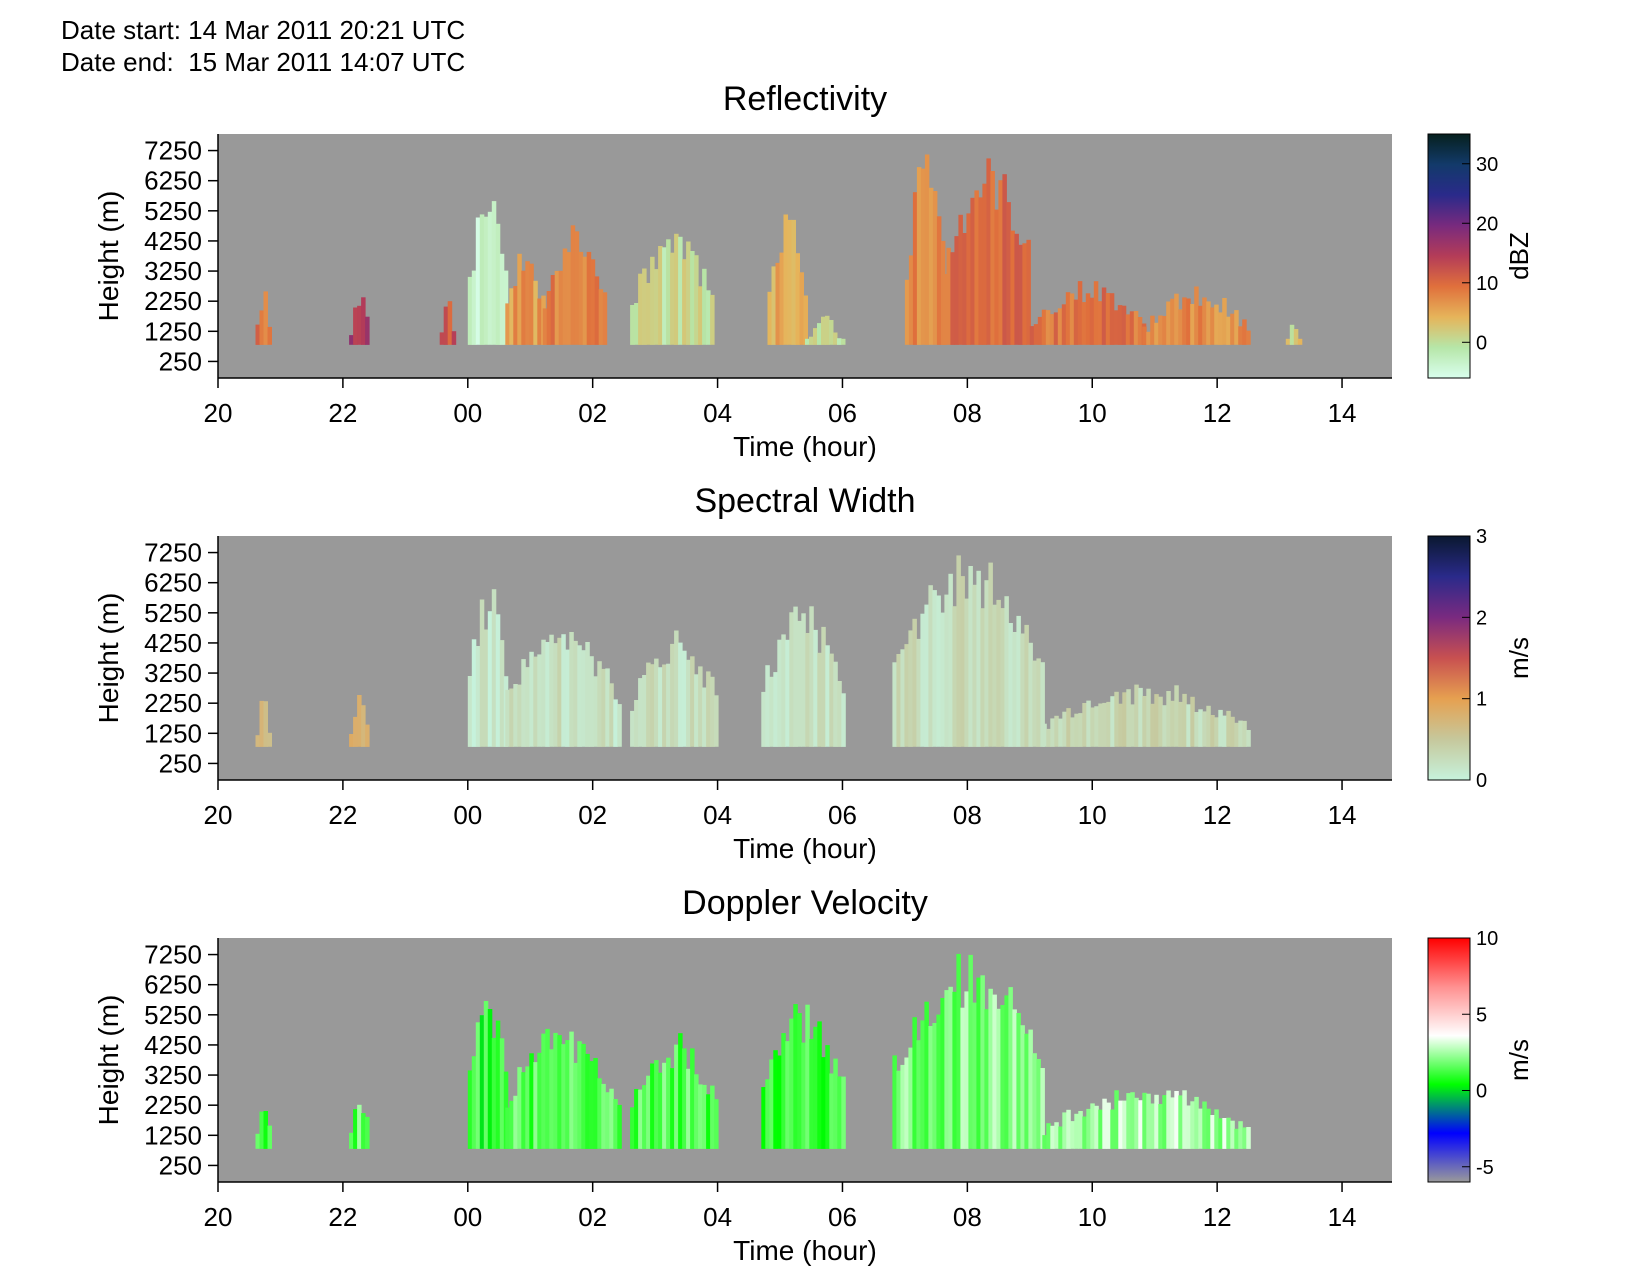  Describe the element at coordinates (342, 413) in the screenshot. I see `x-tick-label: 22` at that location.